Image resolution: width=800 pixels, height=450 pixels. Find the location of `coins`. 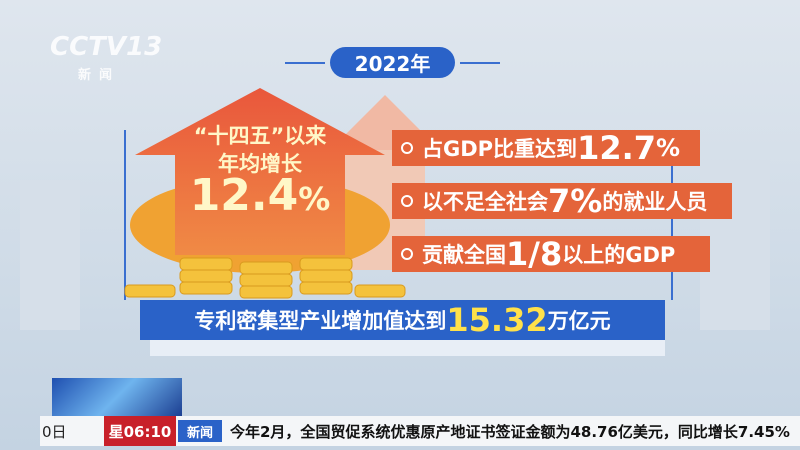

coins is located at coordinates (265, 278).